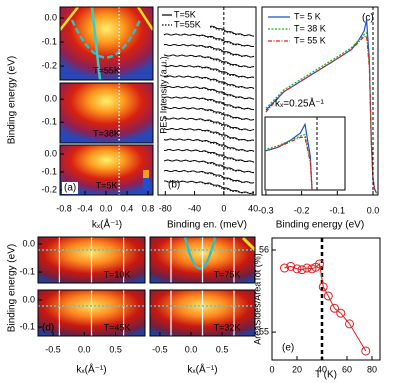 The width and height of the screenshot is (415, 383). What do you see at coordinates (194, 208) in the screenshot?
I see `x-tick-label: -40` at bounding box center [194, 208].